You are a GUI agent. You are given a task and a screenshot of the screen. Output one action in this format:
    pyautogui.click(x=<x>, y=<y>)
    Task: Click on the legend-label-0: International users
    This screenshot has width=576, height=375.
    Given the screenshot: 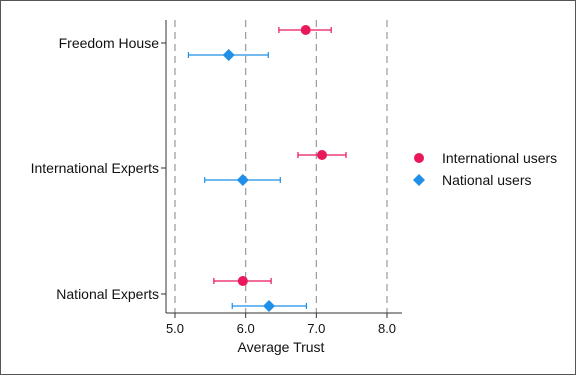 What is the action you would take?
    pyautogui.click(x=499, y=158)
    